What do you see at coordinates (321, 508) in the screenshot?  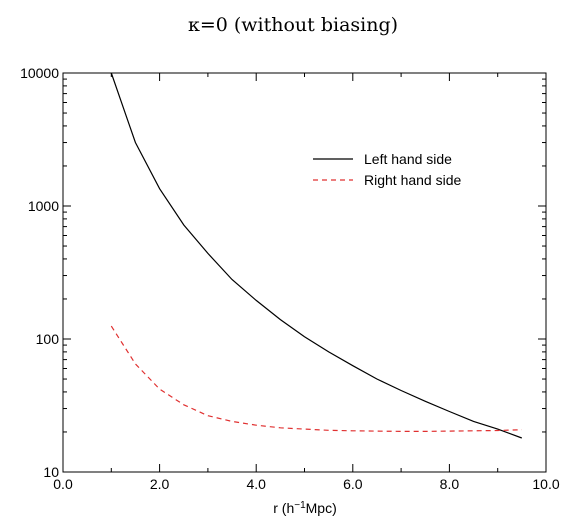 I see `x-axis-label-post: Mpc)` at bounding box center [321, 508].